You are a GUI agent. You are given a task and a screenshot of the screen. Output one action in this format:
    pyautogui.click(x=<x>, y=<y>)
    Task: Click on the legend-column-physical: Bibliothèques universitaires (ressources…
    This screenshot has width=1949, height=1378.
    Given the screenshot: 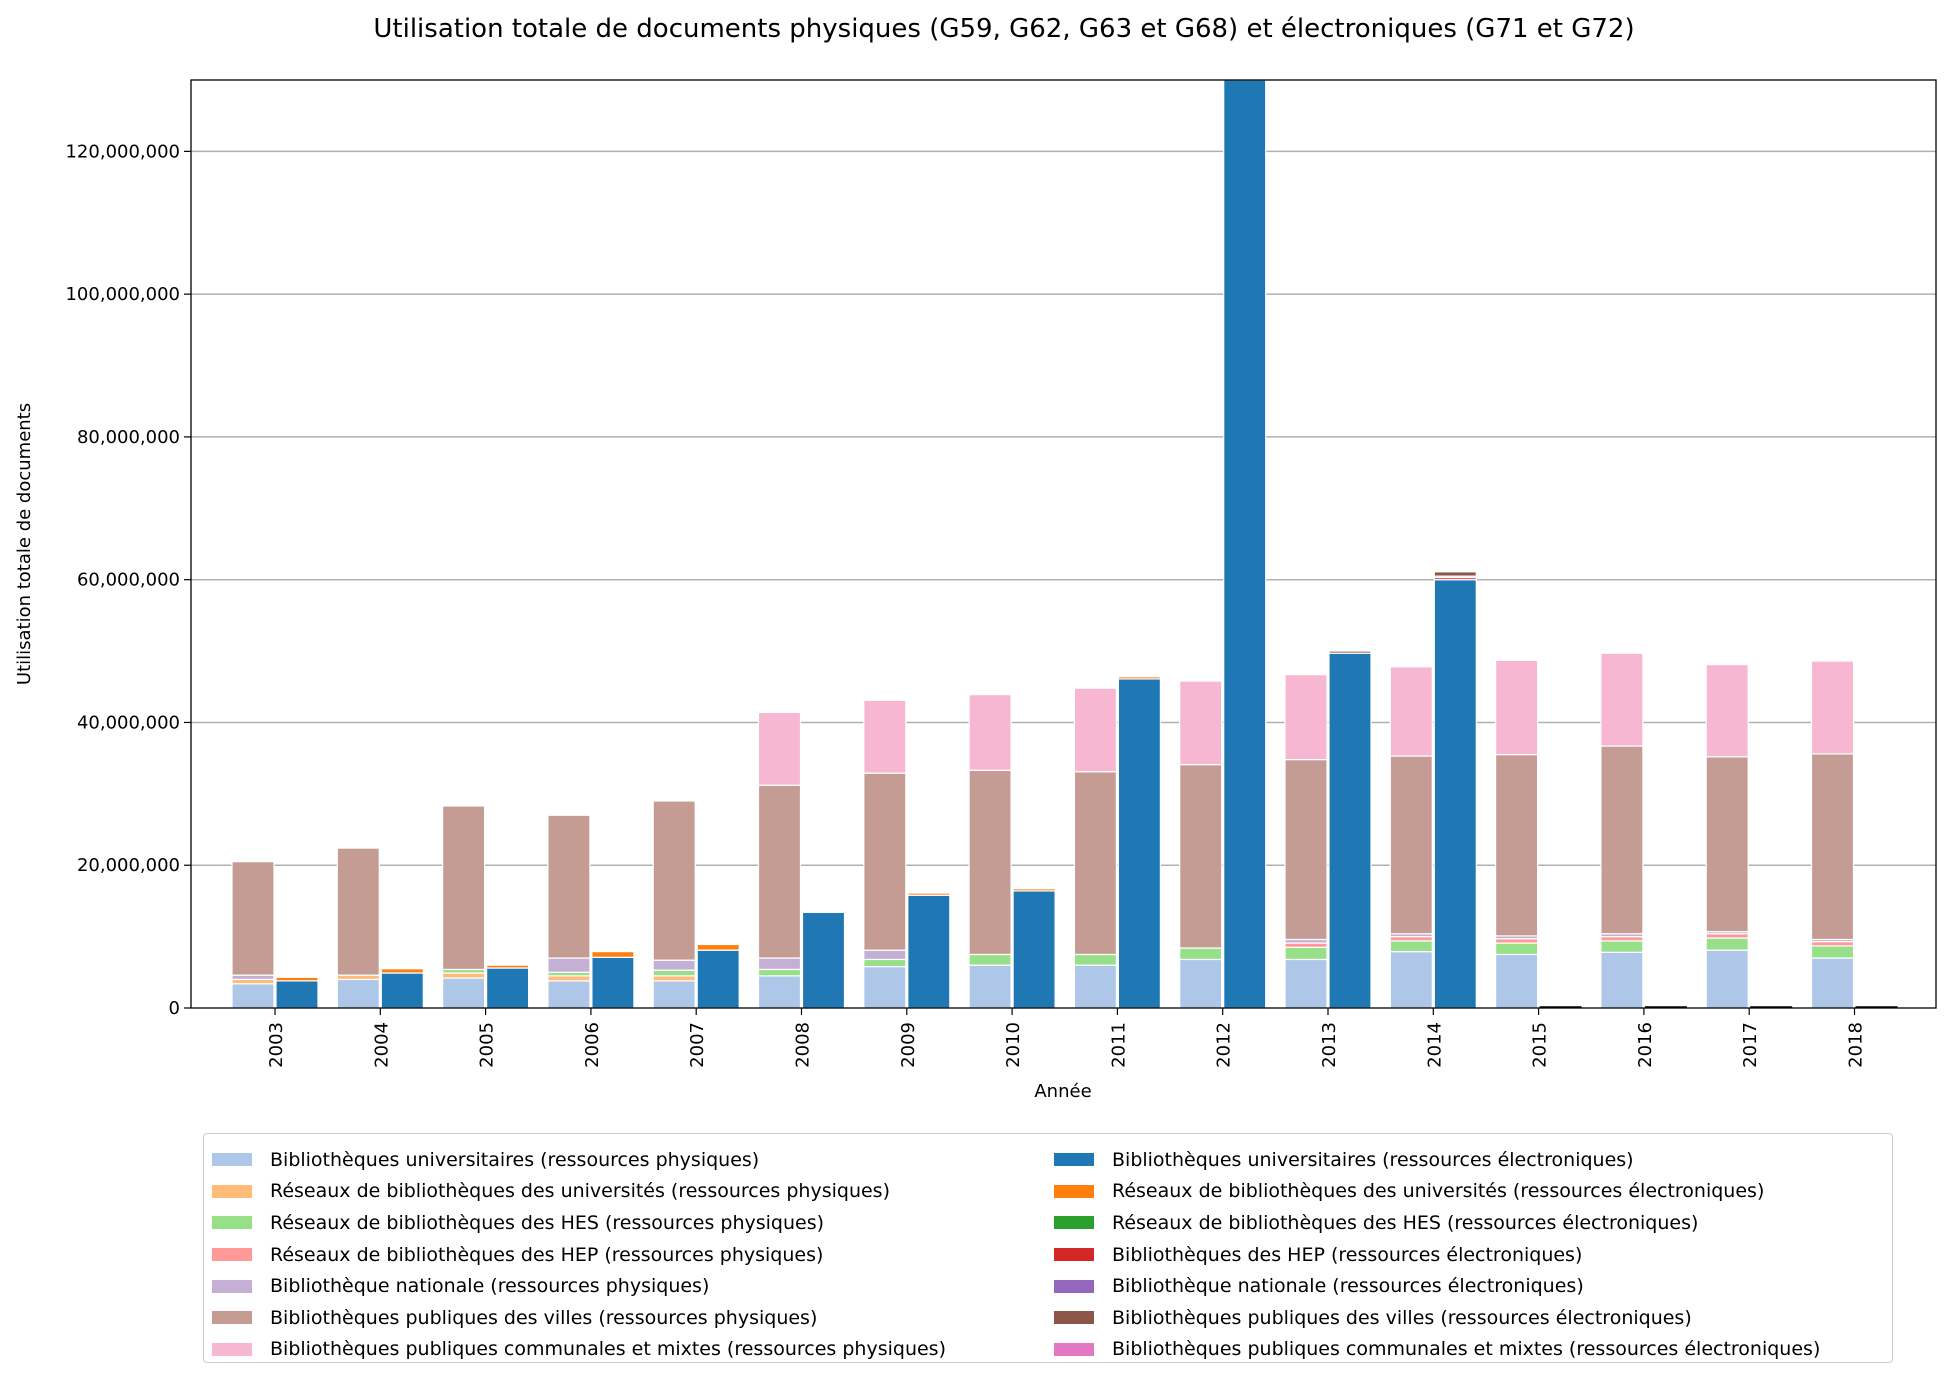 What is the action you would take?
    pyautogui.click(x=579, y=1254)
    